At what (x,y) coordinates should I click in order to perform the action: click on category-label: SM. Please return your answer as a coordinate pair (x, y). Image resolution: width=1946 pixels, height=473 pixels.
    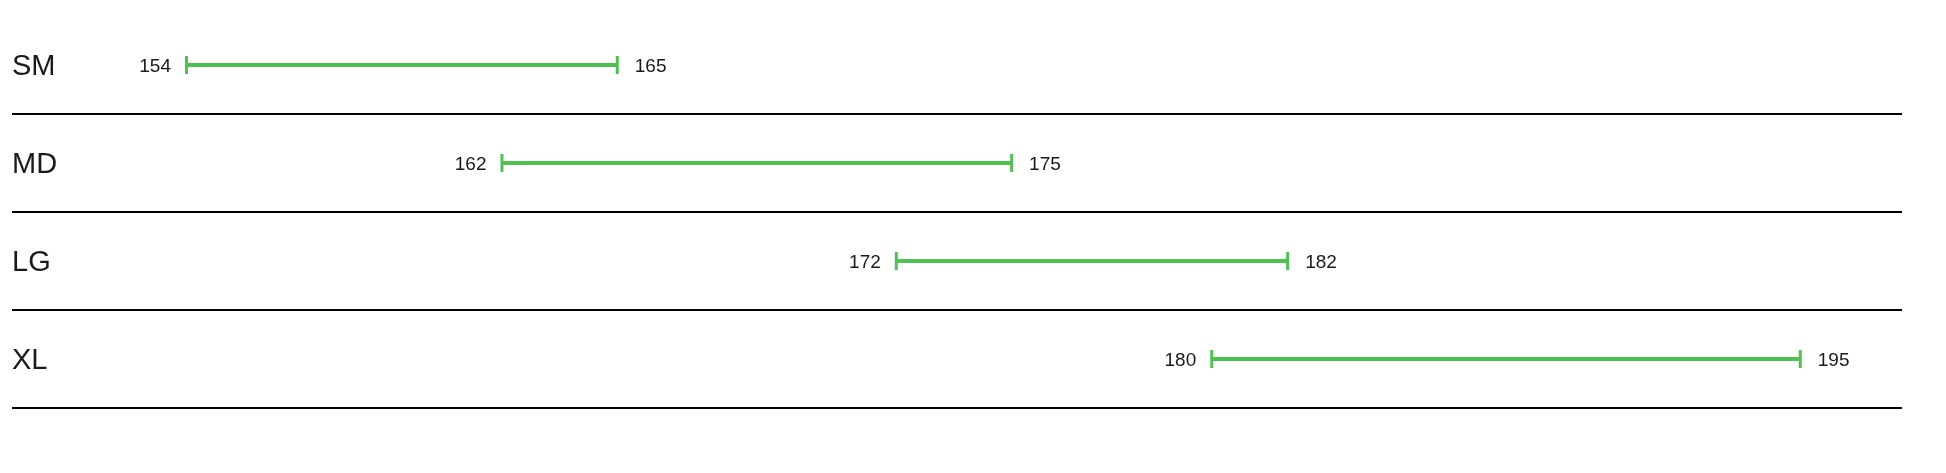
    Looking at the image, I should click on (34, 65).